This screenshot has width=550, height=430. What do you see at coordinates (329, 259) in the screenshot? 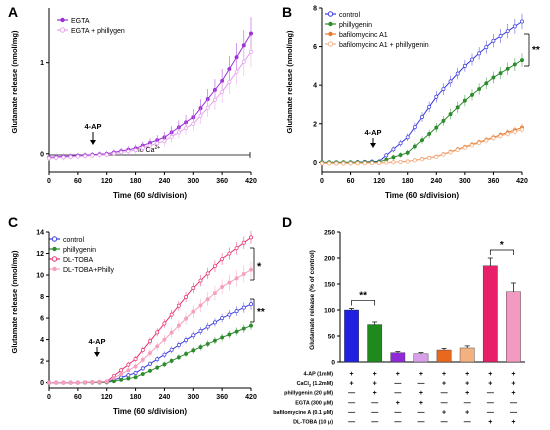
I see `y-tick-label: 200` at bounding box center [329, 259].